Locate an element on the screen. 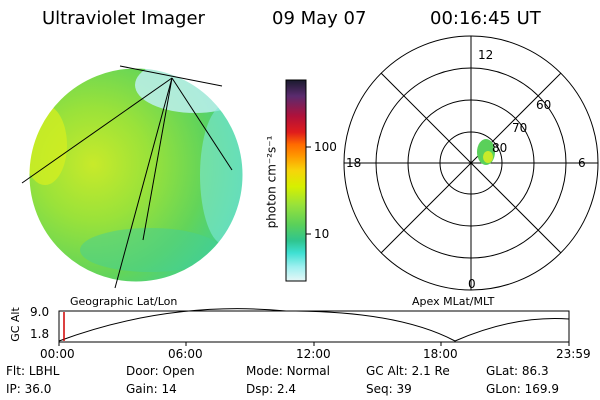  status-value-dsp: 2.4 is located at coordinates (286, 389).